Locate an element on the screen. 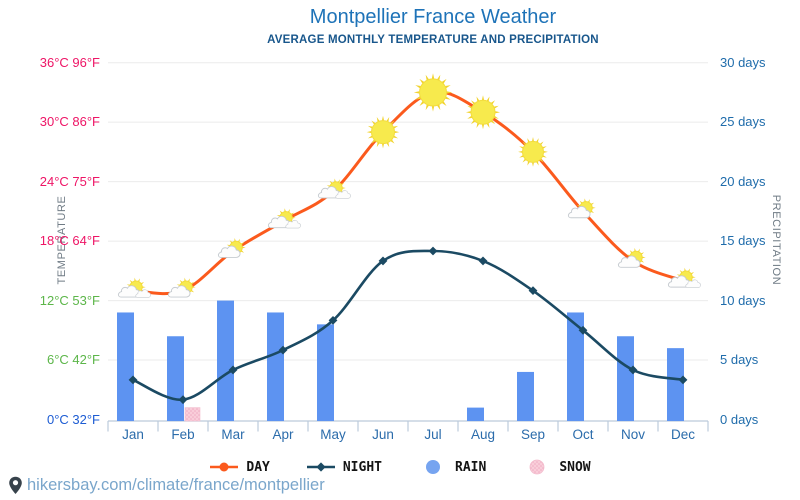 This screenshot has height=500, width=800. night-point-dec is located at coordinates (683, 380).